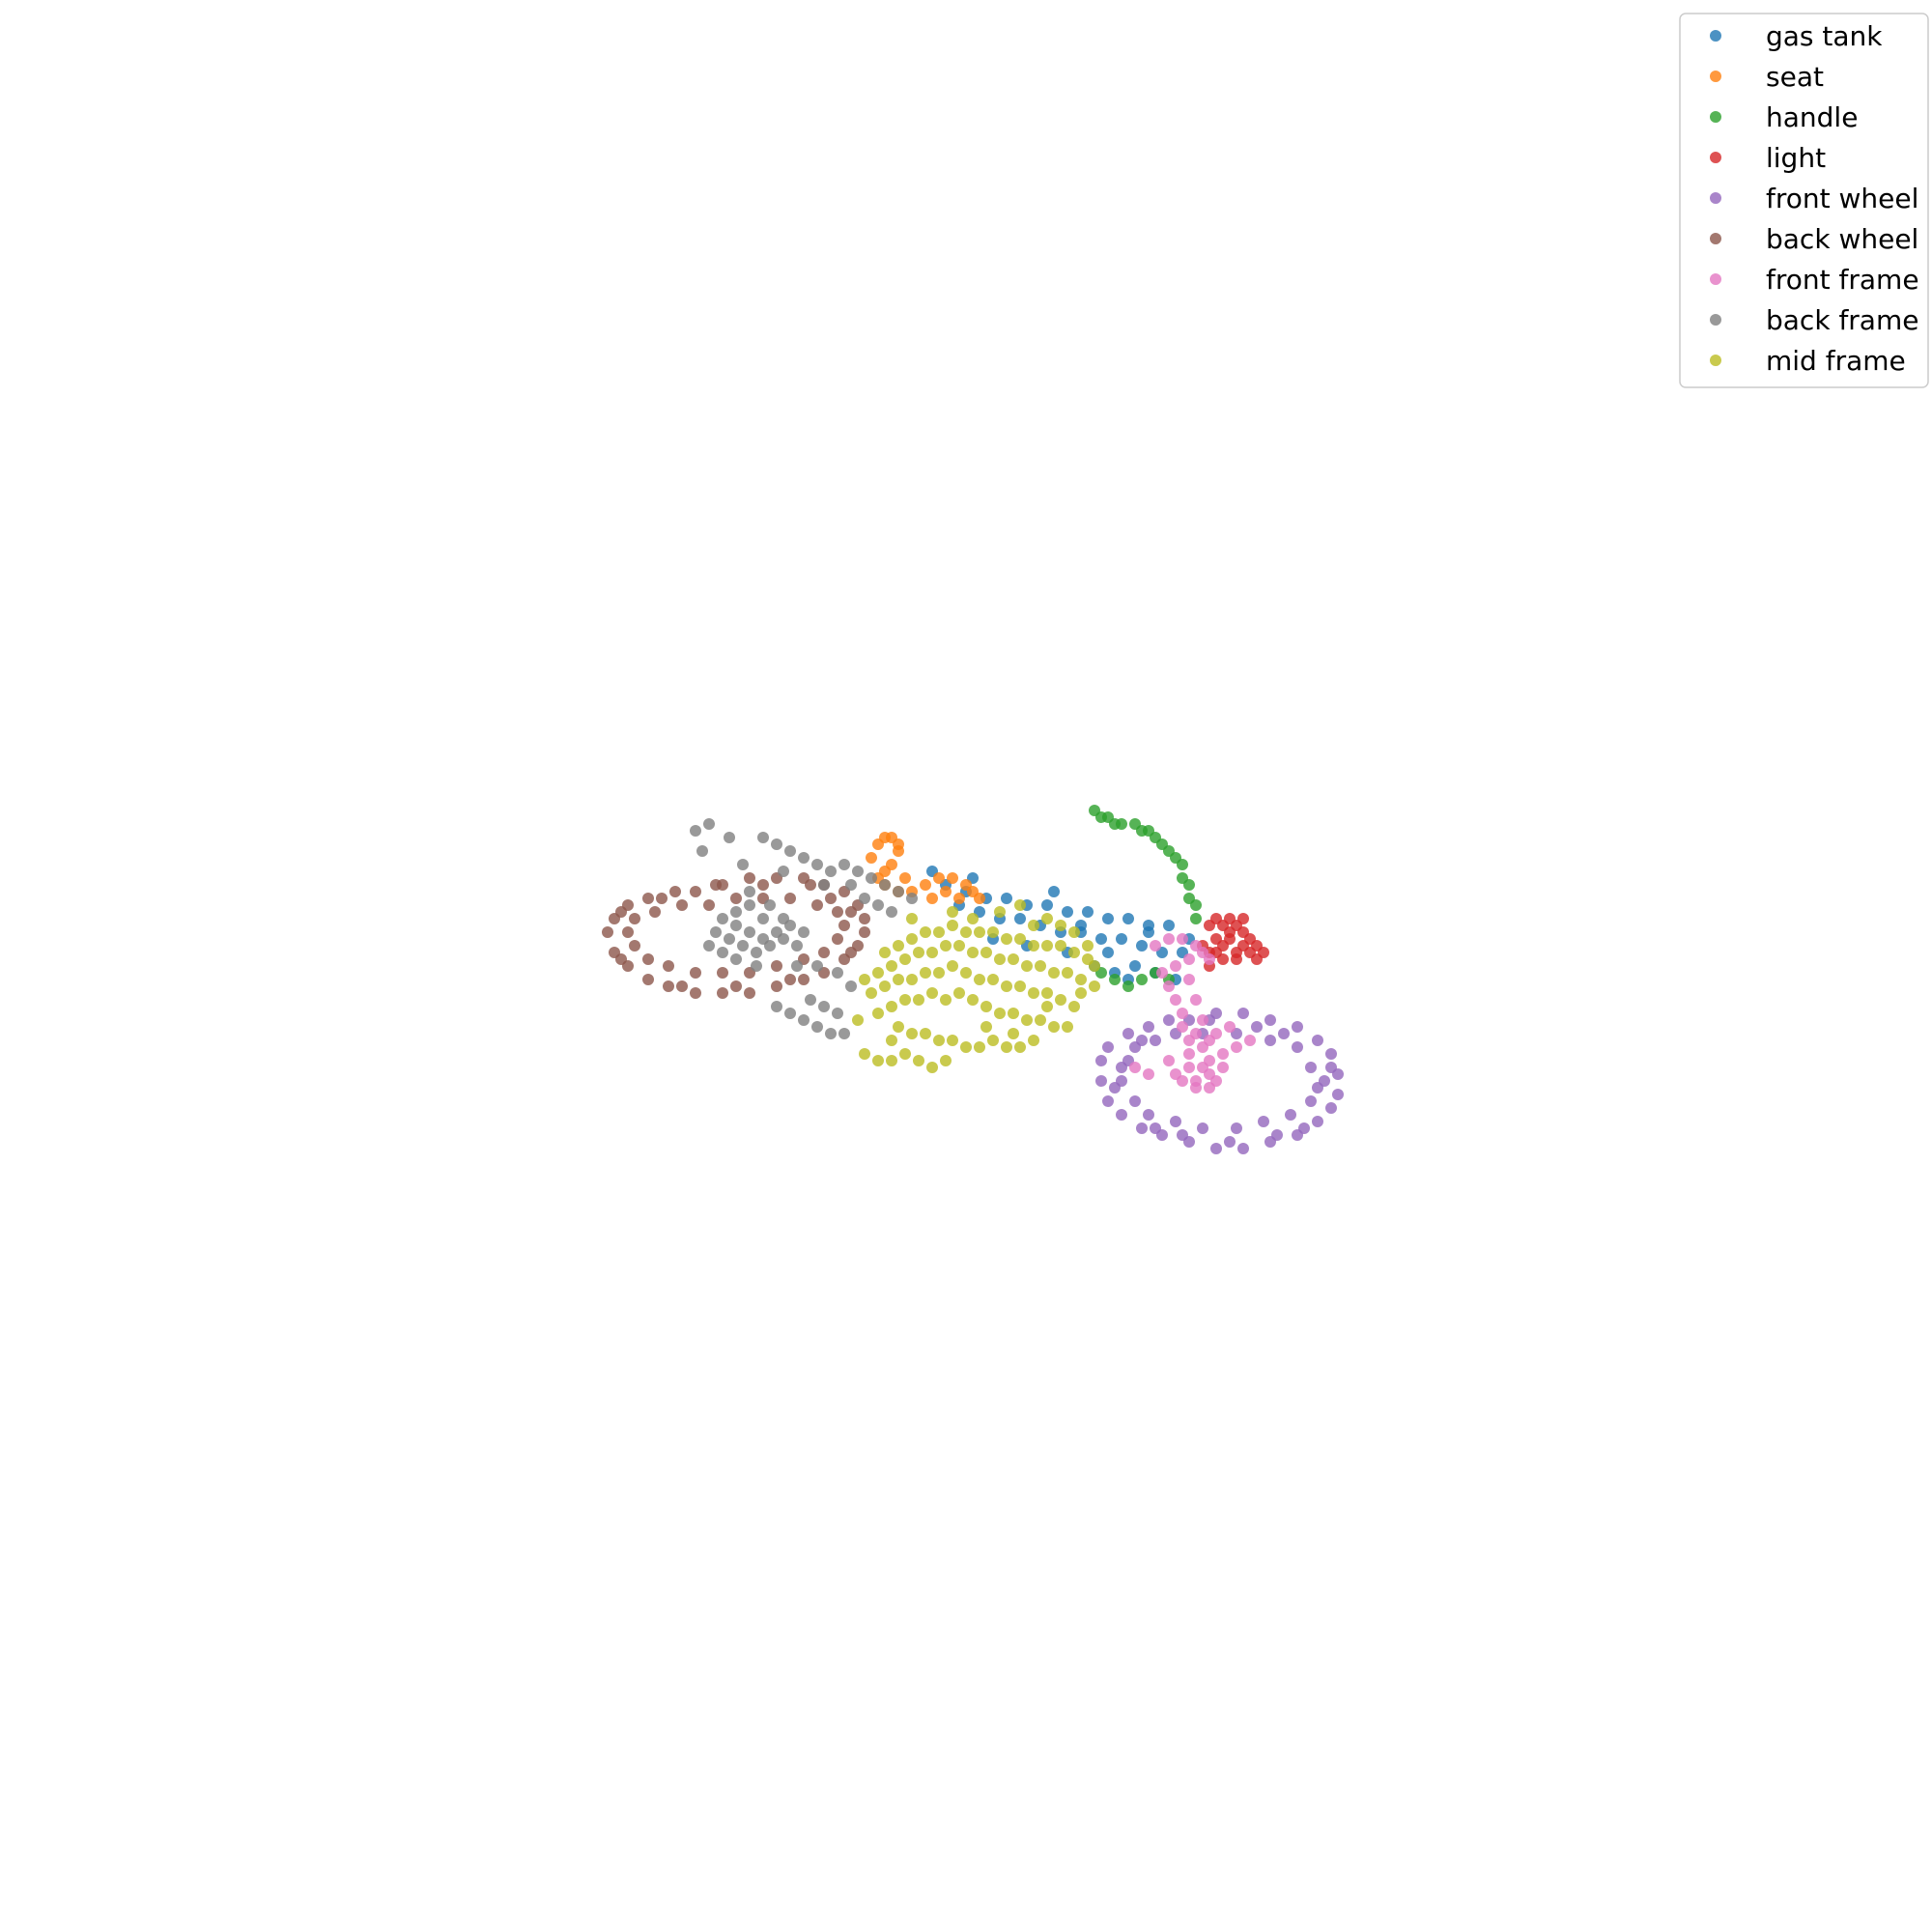 The width and height of the screenshot is (1932, 1932). What do you see at coordinates (925, 868) in the screenshot?
I see `series-seat` at bounding box center [925, 868].